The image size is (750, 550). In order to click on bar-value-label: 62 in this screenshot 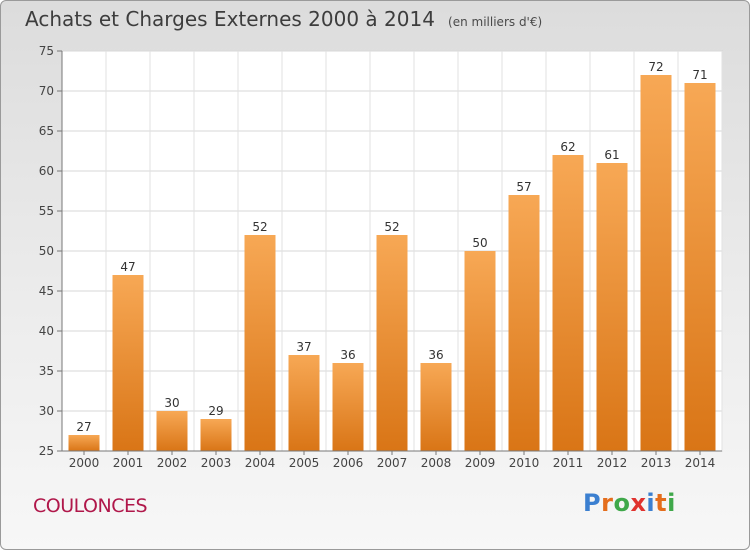, I will do `click(567, 147)`.